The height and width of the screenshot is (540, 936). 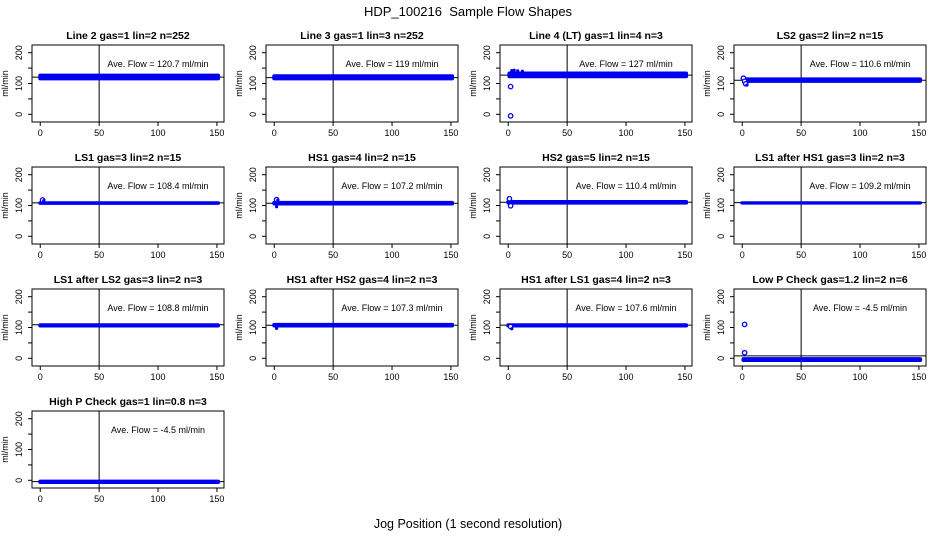 I want to click on avg-flow-annotation: Ave. Flow = 120.7 ml/min, so click(x=157, y=64).